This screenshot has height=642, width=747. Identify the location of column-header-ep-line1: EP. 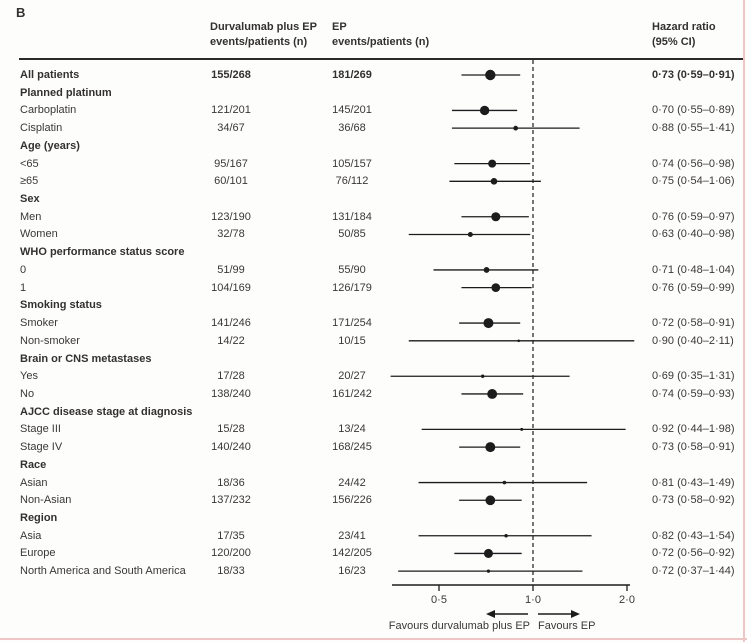
(339, 27).